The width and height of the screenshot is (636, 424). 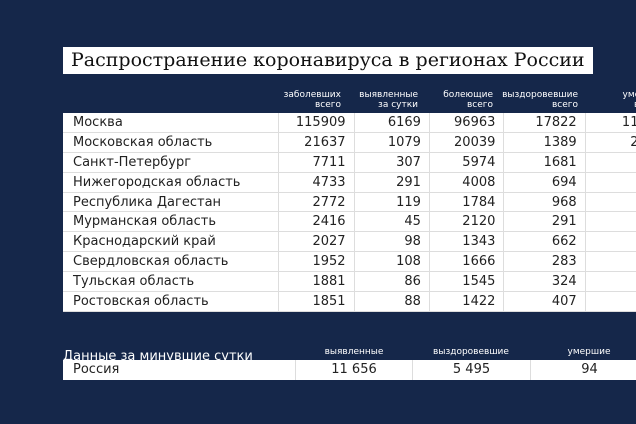 I want to click on cell-value: 3, so click(x=610, y=262).